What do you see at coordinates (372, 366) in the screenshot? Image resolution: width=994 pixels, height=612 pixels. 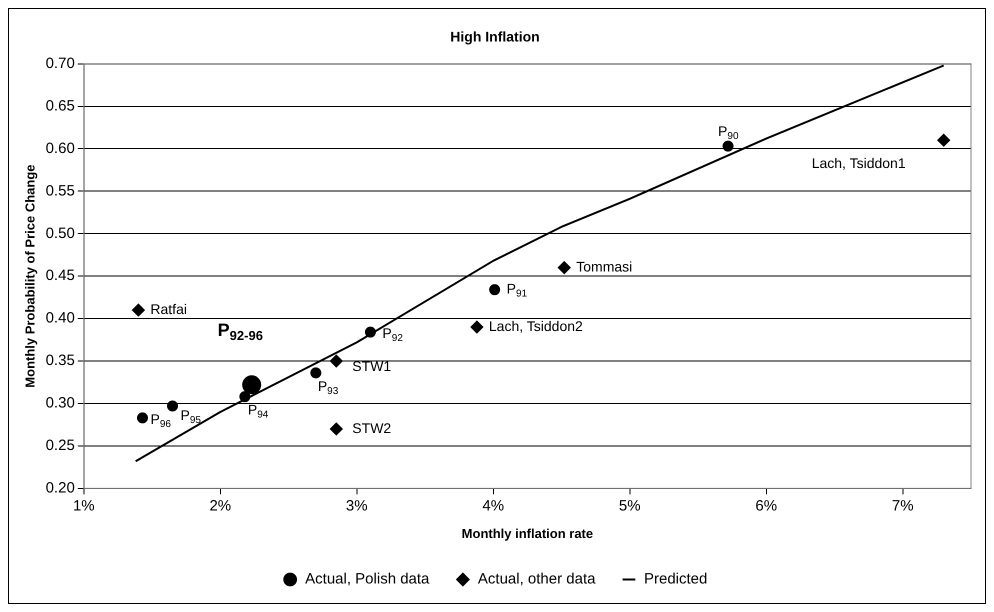 I see `annotation: STW1` at bounding box center [372, 366].